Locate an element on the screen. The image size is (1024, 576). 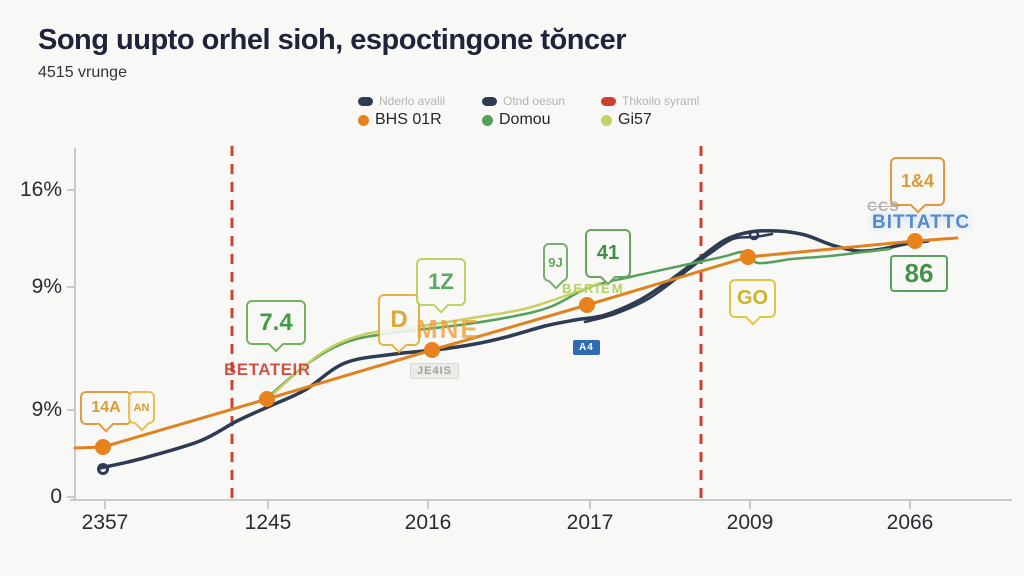
annotation-mne: MNE is located at coordinates (448, 329).